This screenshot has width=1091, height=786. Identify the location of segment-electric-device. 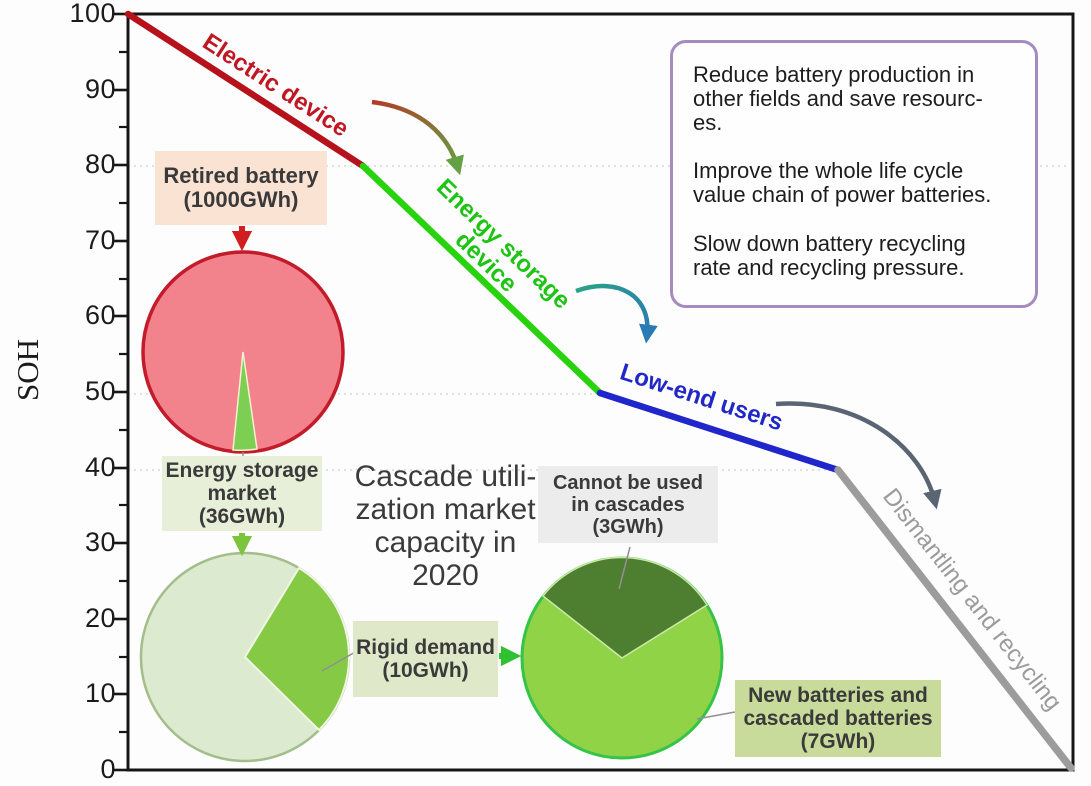
(245, 90).